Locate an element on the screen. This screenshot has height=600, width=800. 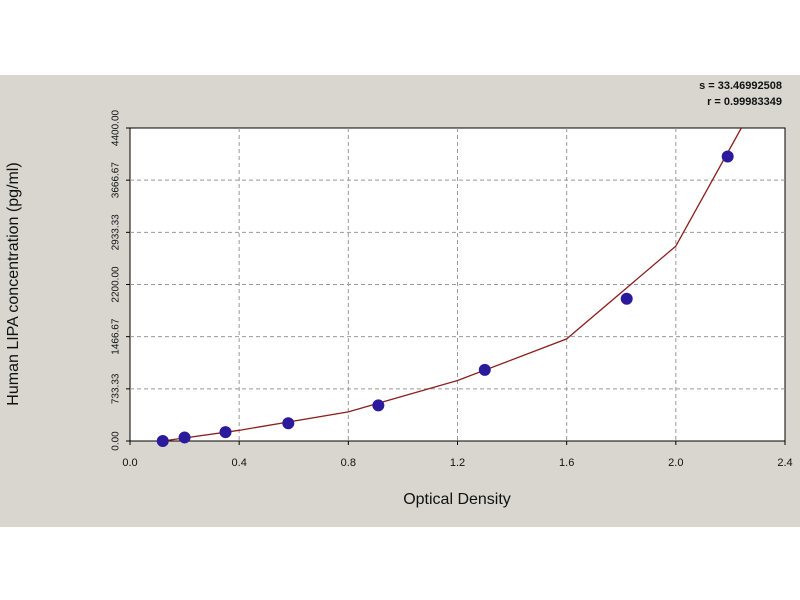
x-tick-label: 2.4 is located at coordinates (784, 463).